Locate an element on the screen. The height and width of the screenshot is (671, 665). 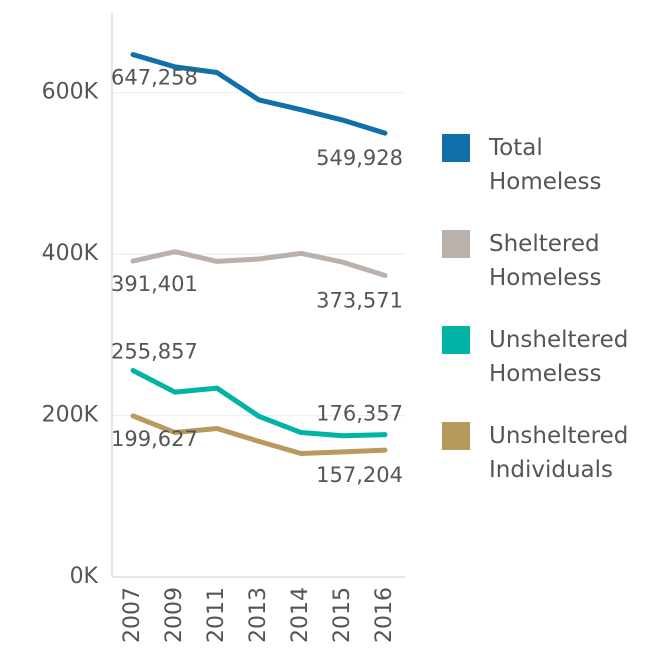
legend-label: Total Homeless is located at coordinates (544, 165).